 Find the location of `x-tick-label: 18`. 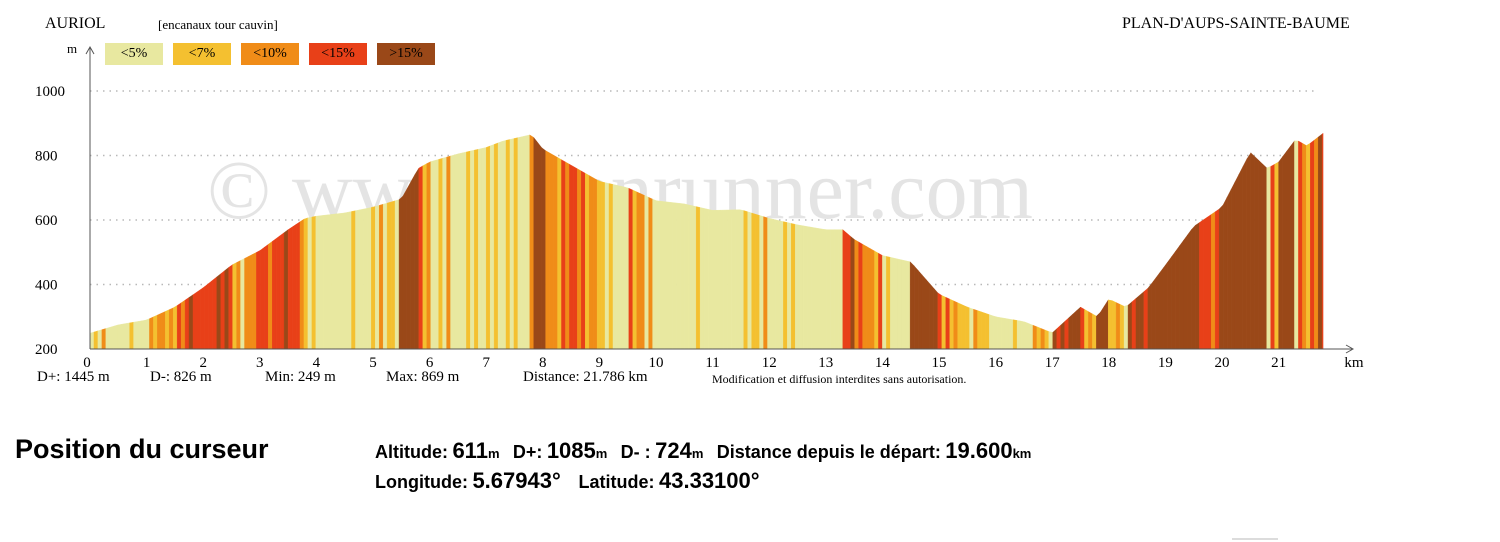

x-tick-label: 18 is located at coordinates (1108, 363).